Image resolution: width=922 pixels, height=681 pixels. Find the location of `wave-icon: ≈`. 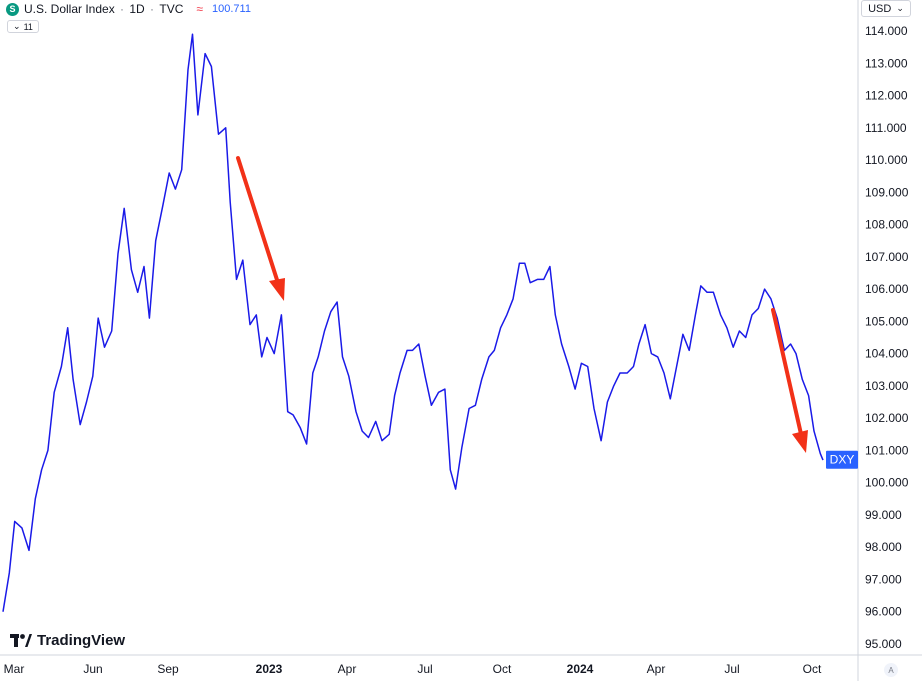

wave-icon: ≈ is located at coordinates (199, 9).